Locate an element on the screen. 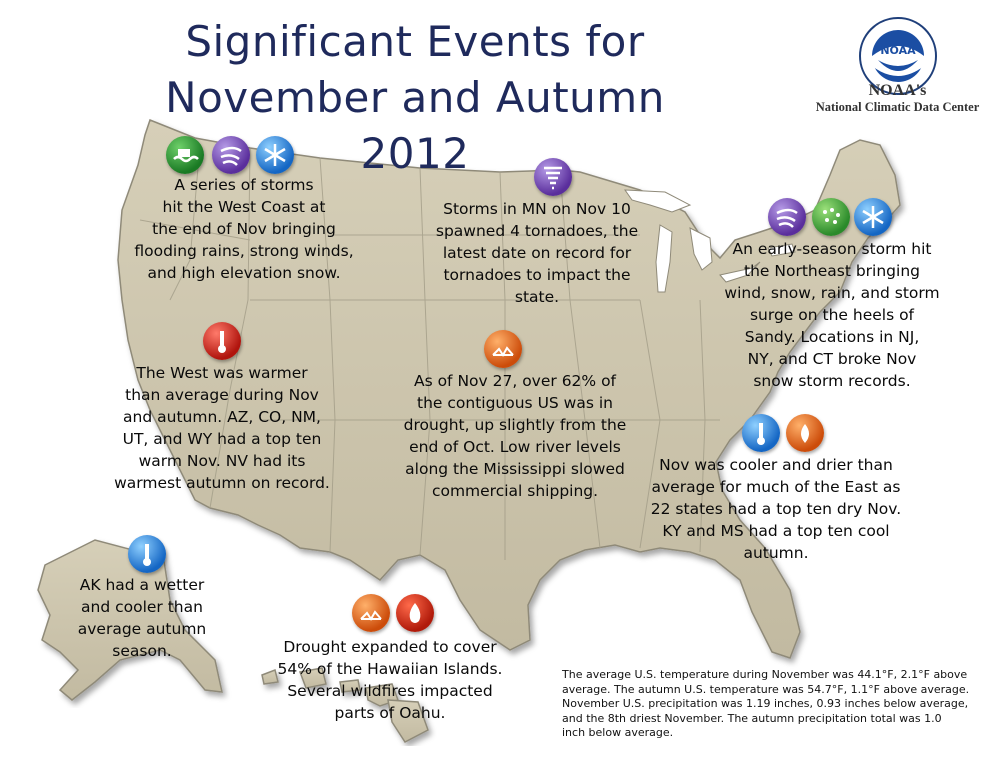  noaa-logo: NOAA is located at coordinates (898, 56).